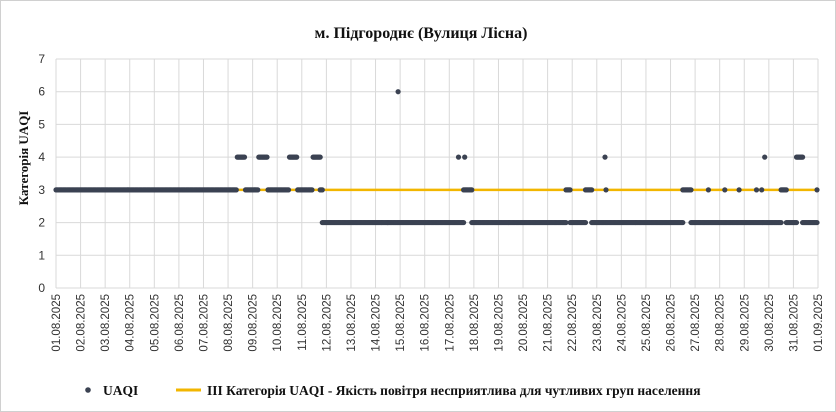 This screenshot has width=836, height=412. What do you see at coordinates (229, 323) in the screenshot?
I see `x-tick-label: 08.08.2025` at bounding box center [229, 323].